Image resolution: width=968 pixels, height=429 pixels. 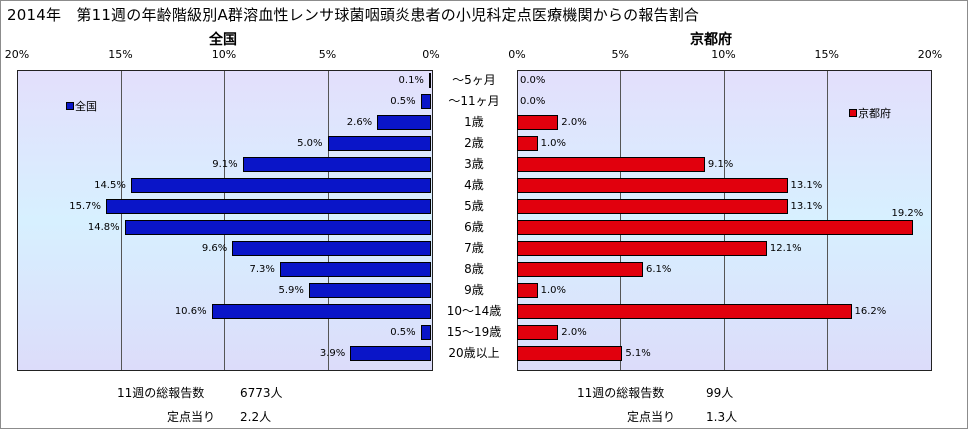 I want to click on category-label: ～11ヶ月, so click(x=474, y=101).